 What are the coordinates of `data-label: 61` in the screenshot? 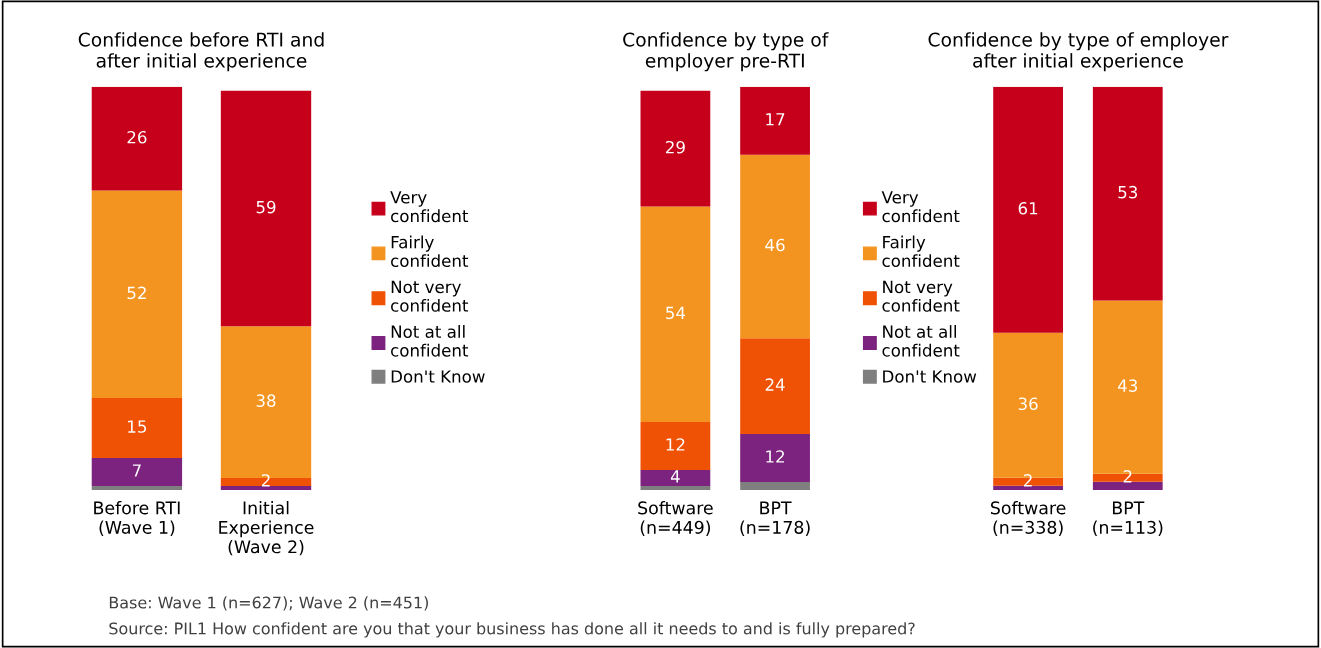 It's located at (1028, 208).